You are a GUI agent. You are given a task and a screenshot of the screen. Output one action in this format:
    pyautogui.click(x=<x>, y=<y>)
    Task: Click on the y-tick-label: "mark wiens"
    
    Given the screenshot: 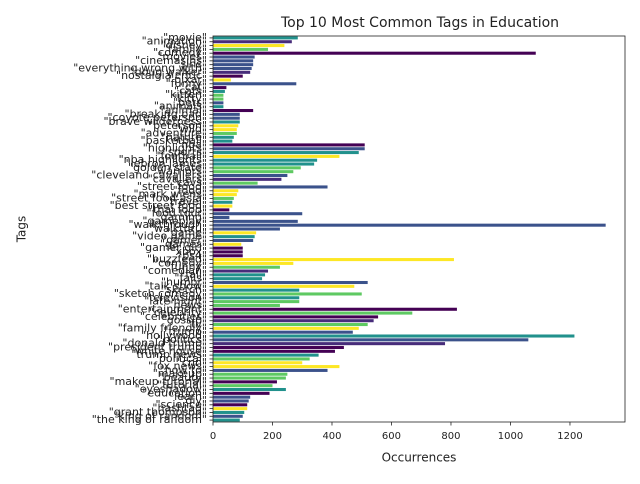 What is the action you would take?
    pyautogui.click(x=171, y=194)
    